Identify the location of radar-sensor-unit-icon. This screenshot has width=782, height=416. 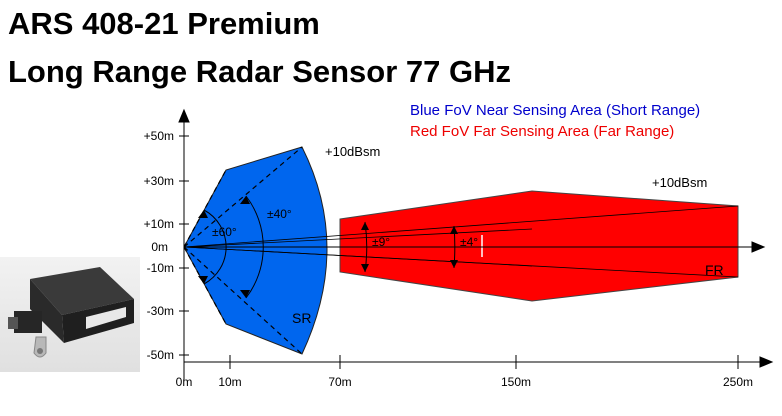
(71, 312).